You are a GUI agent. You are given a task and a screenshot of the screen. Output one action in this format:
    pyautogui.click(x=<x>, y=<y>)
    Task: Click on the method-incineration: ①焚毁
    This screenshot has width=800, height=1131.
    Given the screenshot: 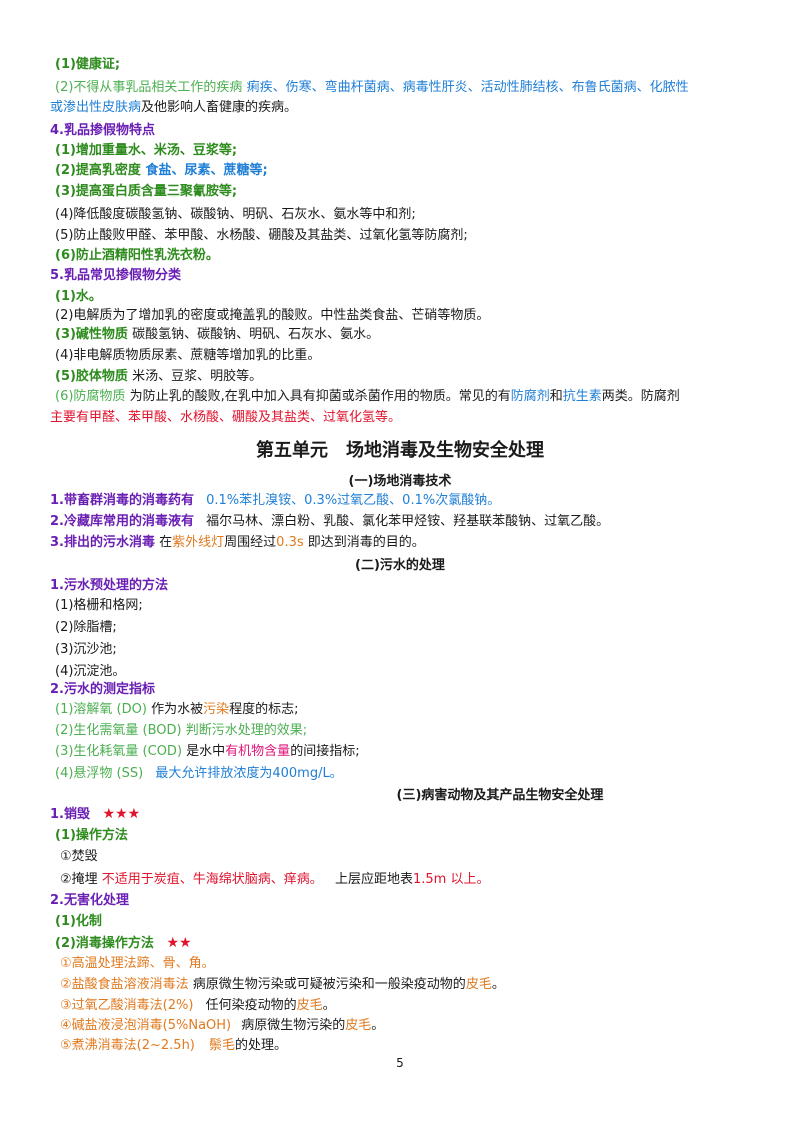 What is the action you would take?
    pyautogui.click(x=79, y=856)
    